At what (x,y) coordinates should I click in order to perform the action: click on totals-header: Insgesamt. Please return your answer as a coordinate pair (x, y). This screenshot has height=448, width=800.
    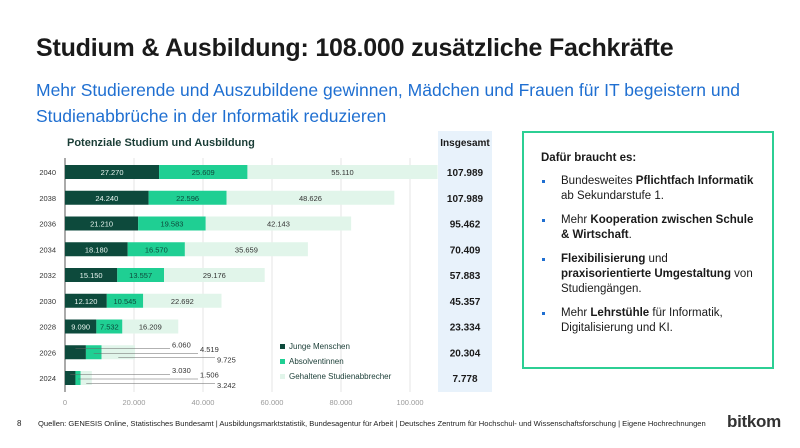
    Looking at the image, I should click on (465, 143).